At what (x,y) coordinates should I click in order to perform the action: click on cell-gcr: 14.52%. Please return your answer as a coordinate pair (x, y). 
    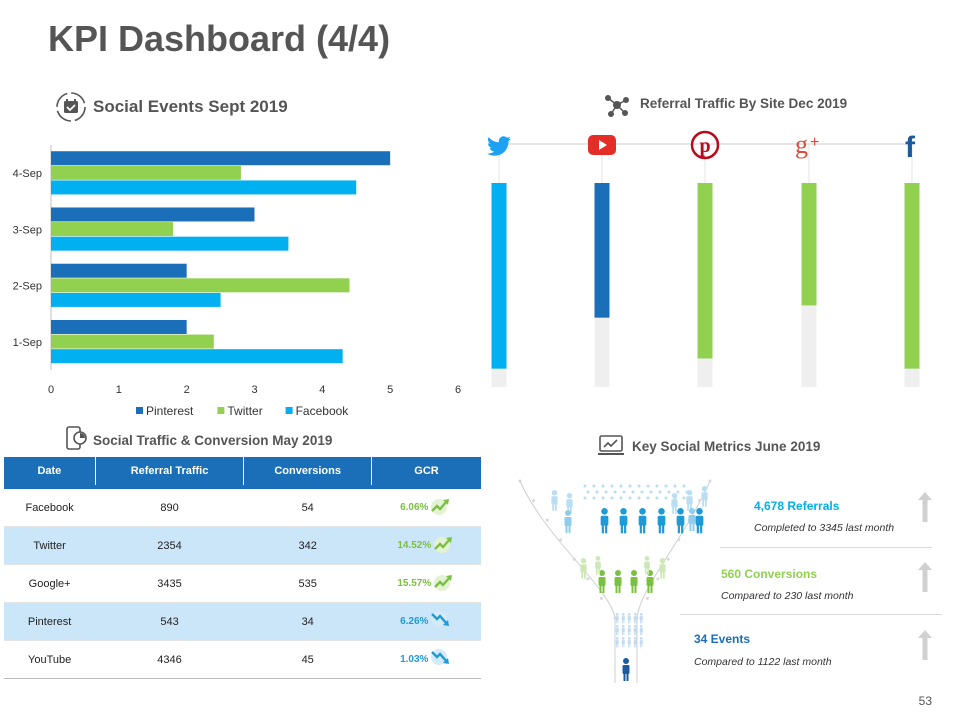
    Looking at the image, I should click on (426, 545).